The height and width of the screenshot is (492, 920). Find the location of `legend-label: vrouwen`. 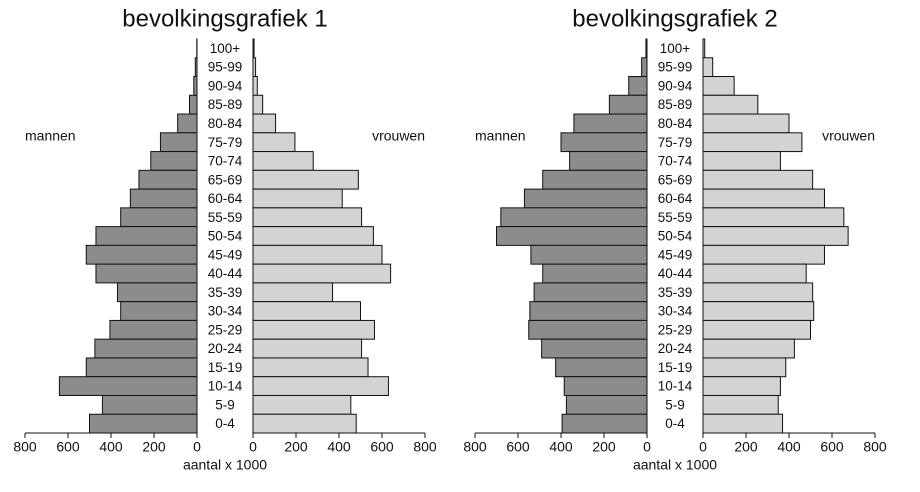

legend-label: vrouwen is located at coordinates (848, 136).